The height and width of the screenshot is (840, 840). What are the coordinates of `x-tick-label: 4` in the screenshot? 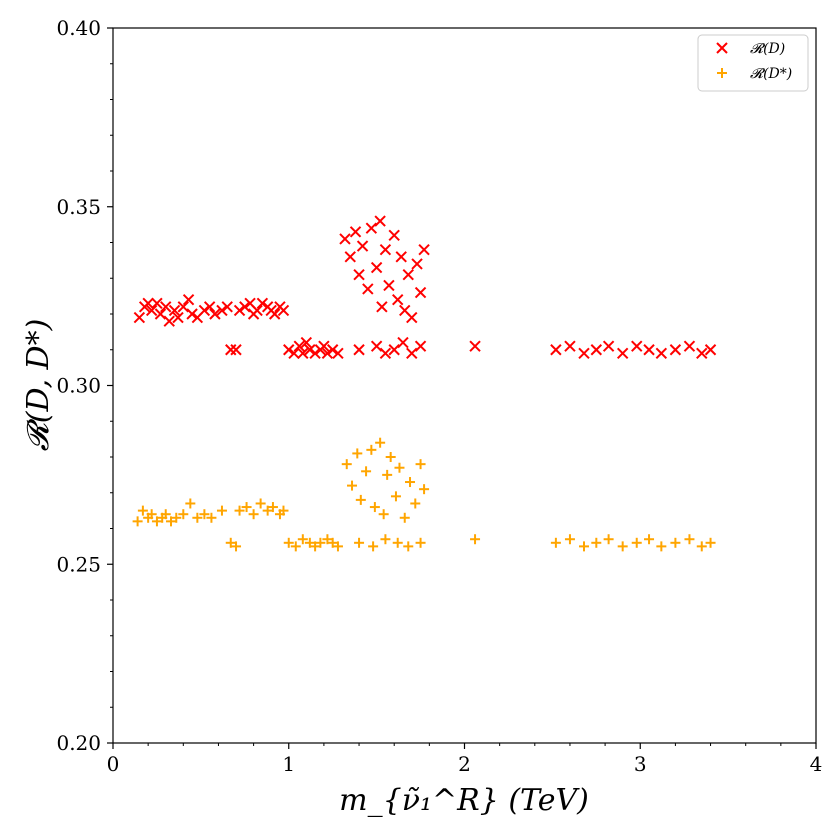 It's located at (816, 764).